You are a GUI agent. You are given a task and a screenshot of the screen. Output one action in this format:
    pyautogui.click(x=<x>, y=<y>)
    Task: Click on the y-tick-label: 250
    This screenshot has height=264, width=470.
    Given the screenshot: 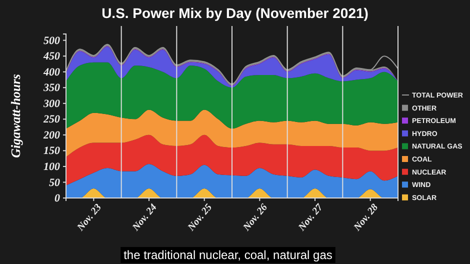 What is the action you would take?
    pyautogui.click(x=51, y=120)
    